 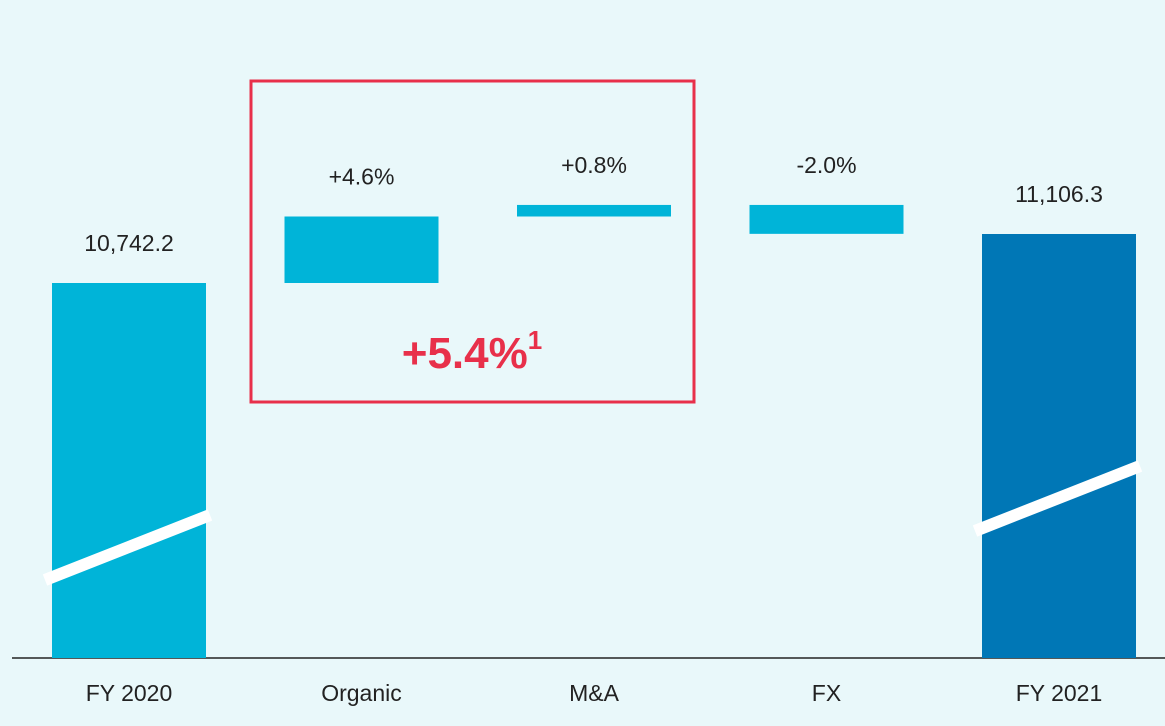 I want to click on annotation: +5.4%1, so click(x=472, y=351).